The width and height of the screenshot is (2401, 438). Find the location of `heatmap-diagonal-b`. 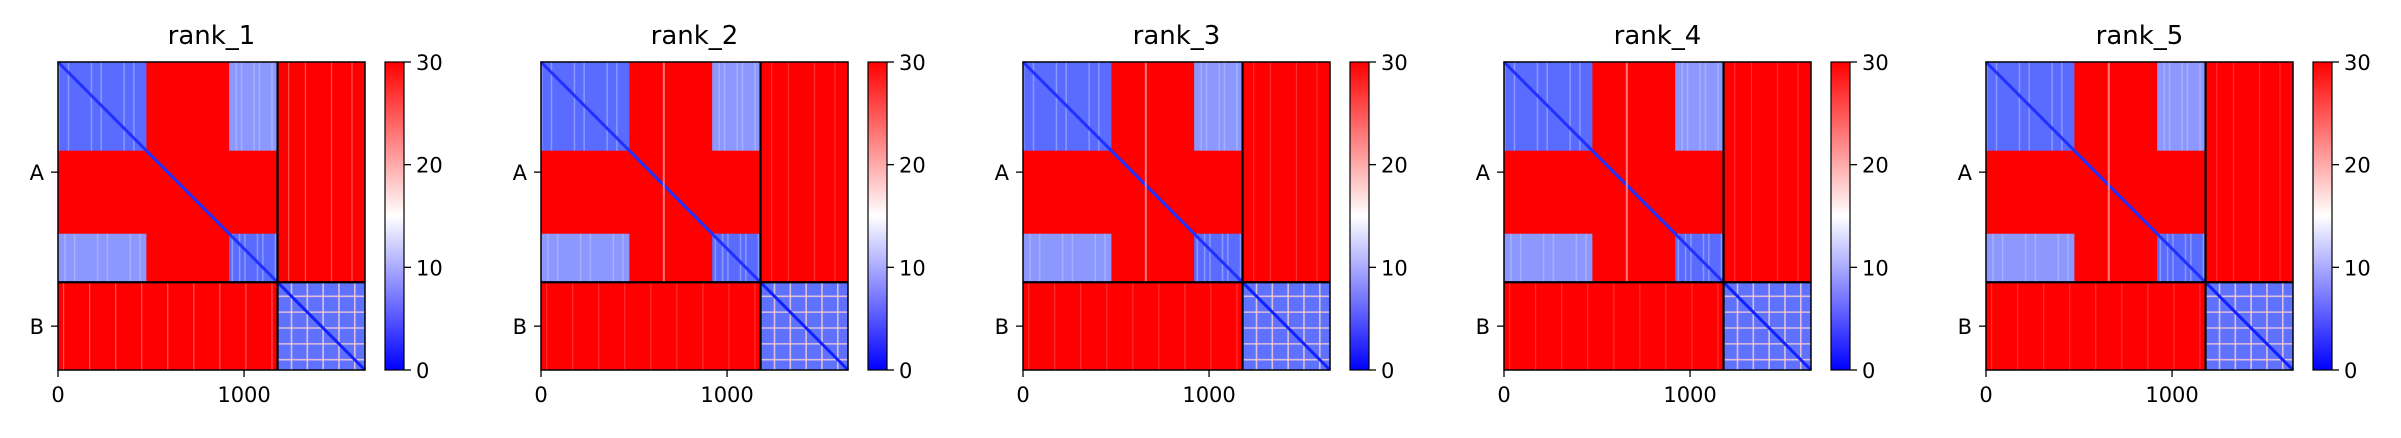

heatmap-diagonal-b is located at coordinates (1286, 326).